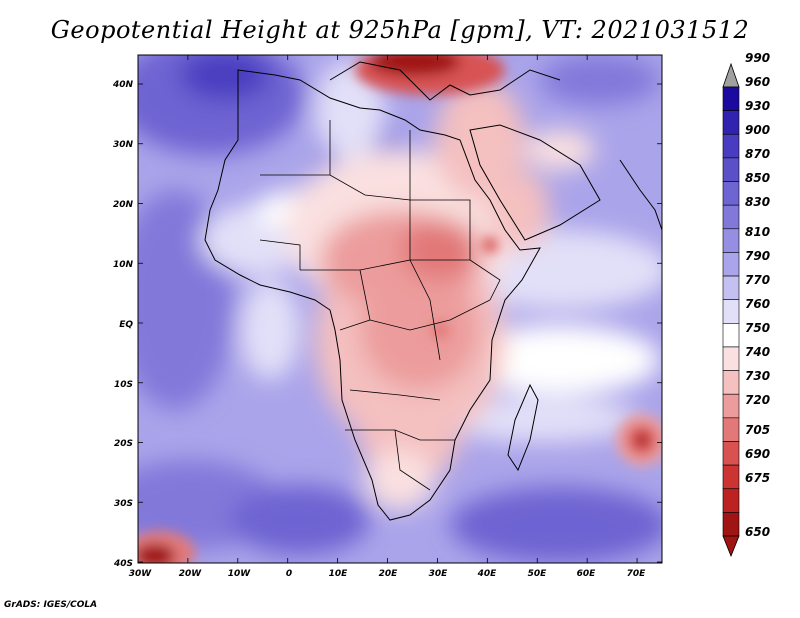 This screenshot has width=800, height=618. I want to click on lon-label-60e: 60E, so click(587, 574).